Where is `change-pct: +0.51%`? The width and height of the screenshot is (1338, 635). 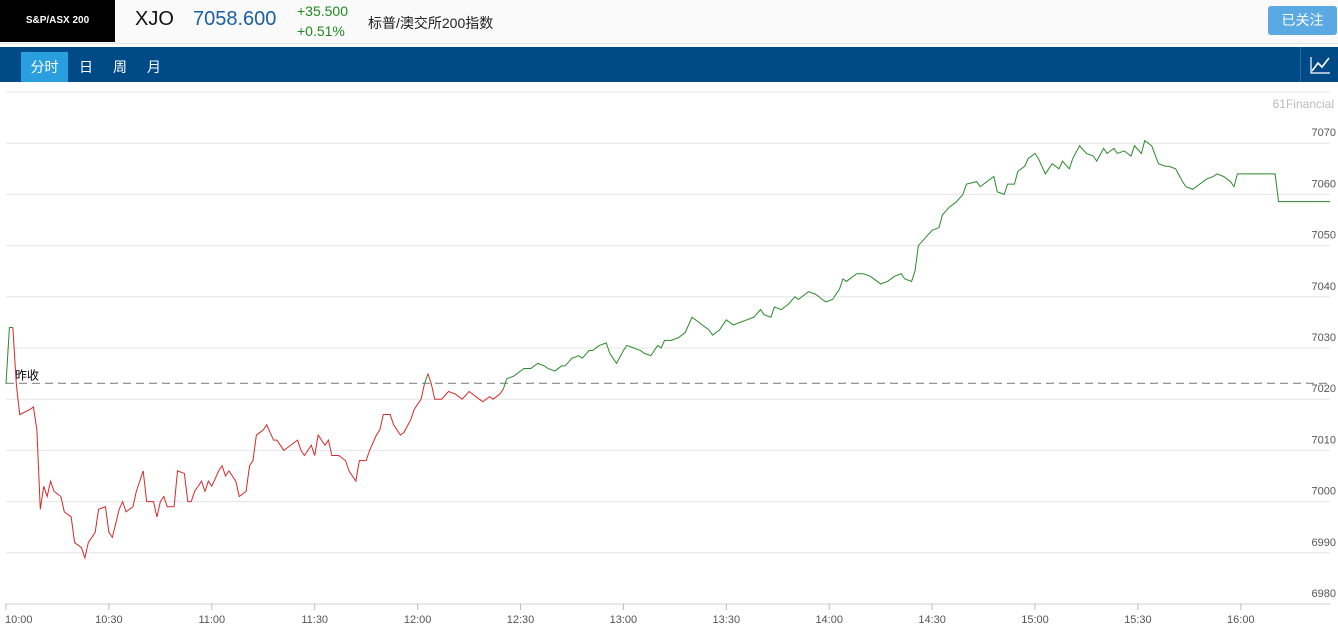
change-pct: +0.51% is located at coordinates (321, 31).